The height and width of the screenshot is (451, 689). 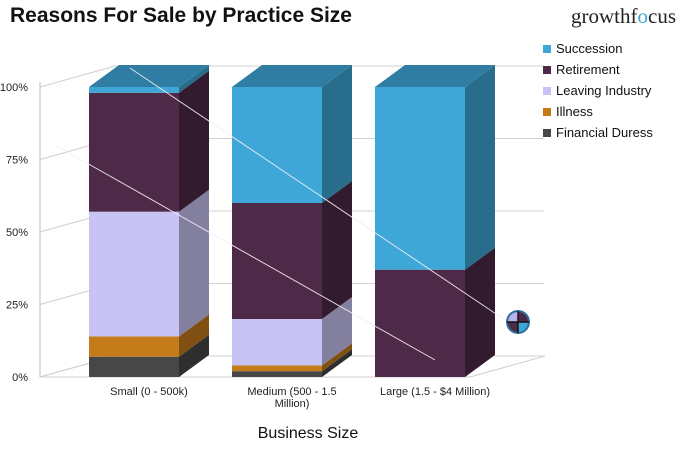 I want to click on legend-label: Leaving Industry, so click(x=604, y=90).